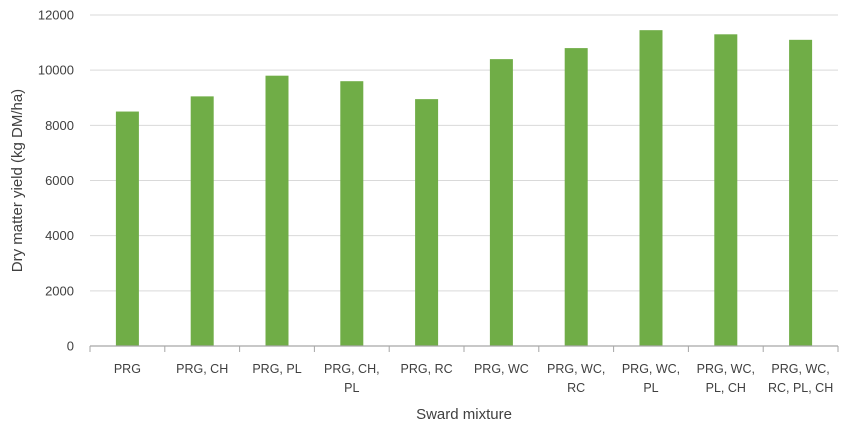  I want to click on y-tick-label: 10000, so click(56, 70).